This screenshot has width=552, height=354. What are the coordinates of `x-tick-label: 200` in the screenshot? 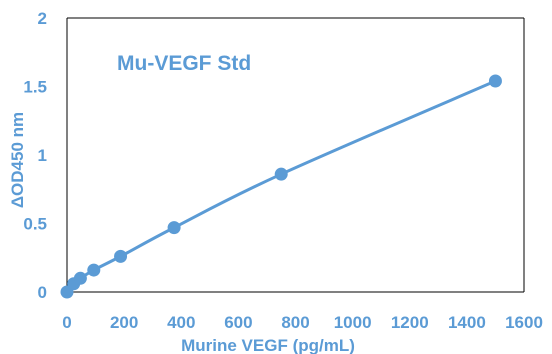 It's located at (124, 322).